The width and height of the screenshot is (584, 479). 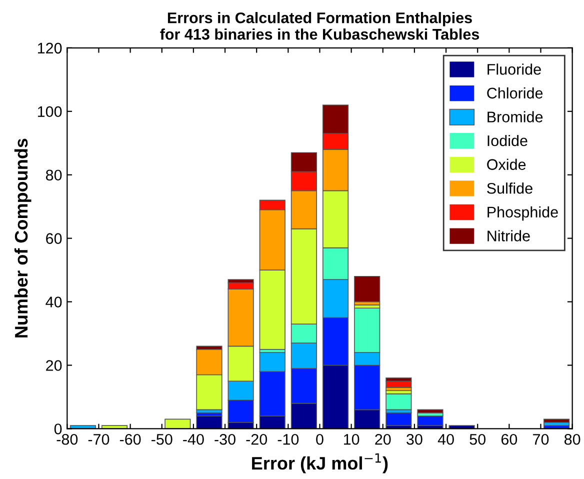 I want to click on x-tick-label: 20, so click(x=383, y=439).